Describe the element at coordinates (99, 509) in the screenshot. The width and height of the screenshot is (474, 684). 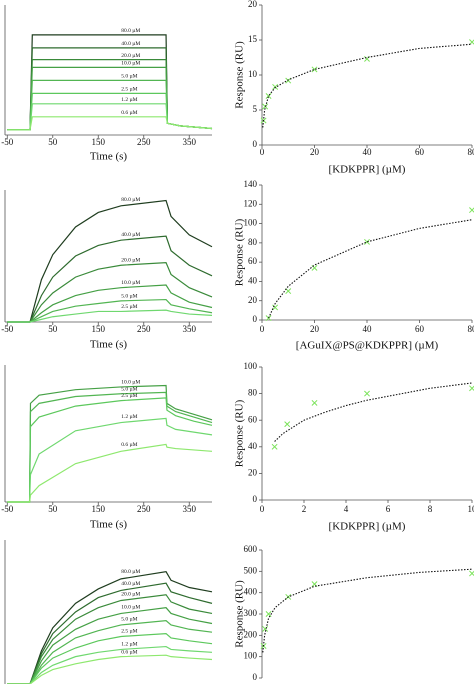
I see `x-tick-label: 150` at that location.